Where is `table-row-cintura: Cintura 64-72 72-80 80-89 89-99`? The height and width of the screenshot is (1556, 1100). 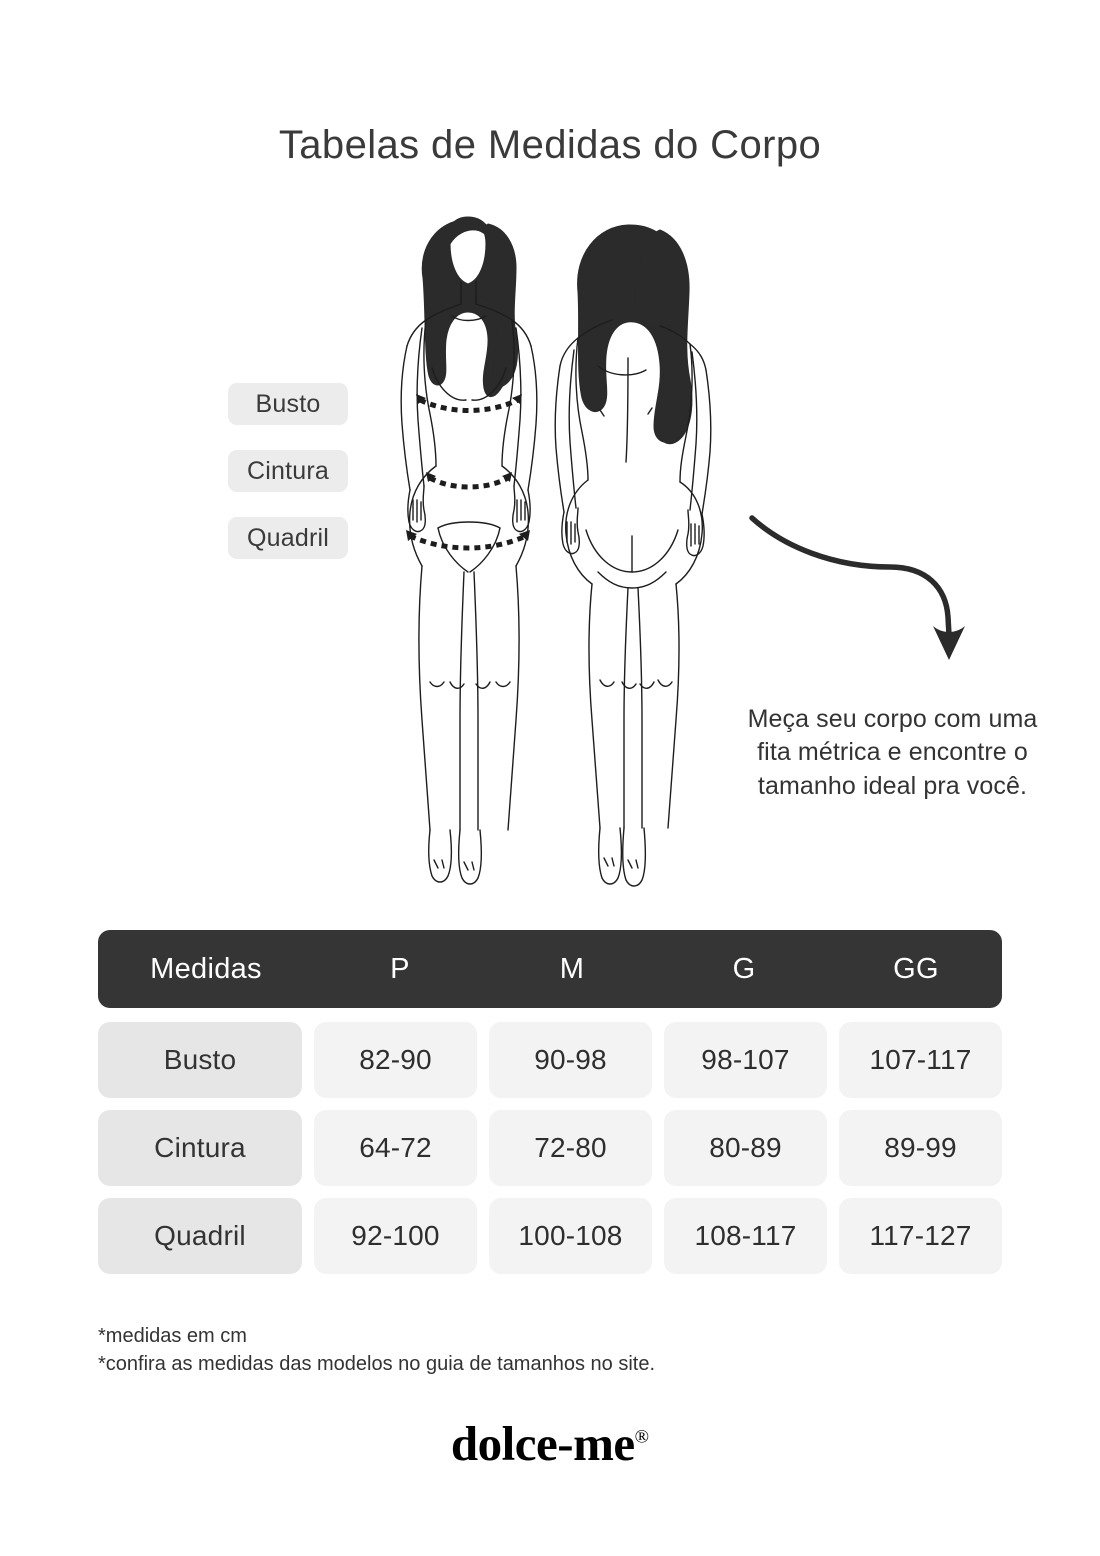 table-row-cintura: Cintura 64-72 72-80 80-89 89-99 is located at coordinates (550, 1148).